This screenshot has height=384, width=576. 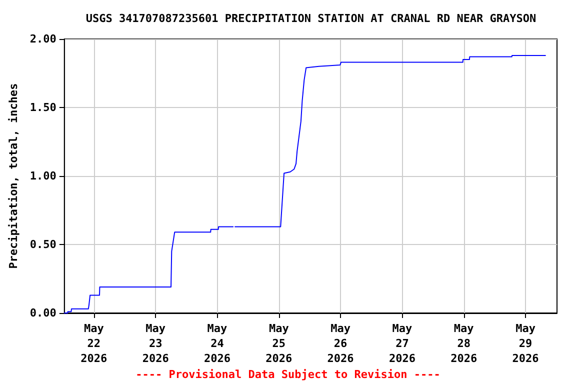 What do you see at coordinates (94, 343) in the screenshot?
I see `x-tick-label: May 22 2026` at bounding box center [94, 343].